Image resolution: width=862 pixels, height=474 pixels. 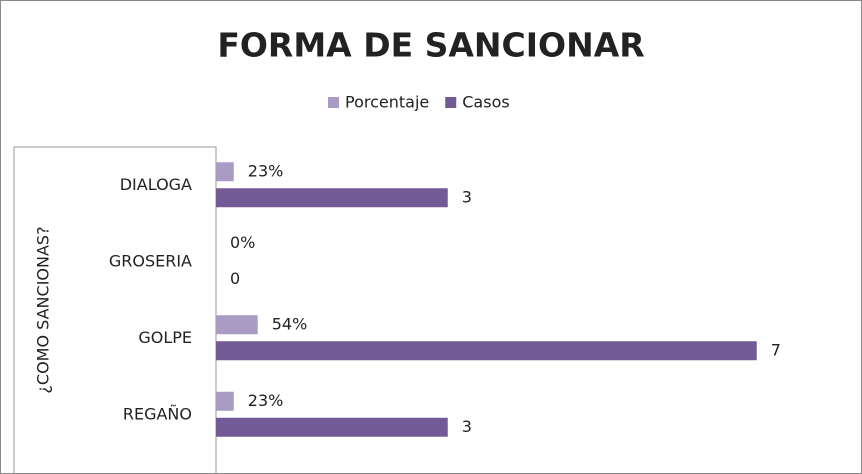 I want to click on data-label: 54%, so click(x=290, y=323).